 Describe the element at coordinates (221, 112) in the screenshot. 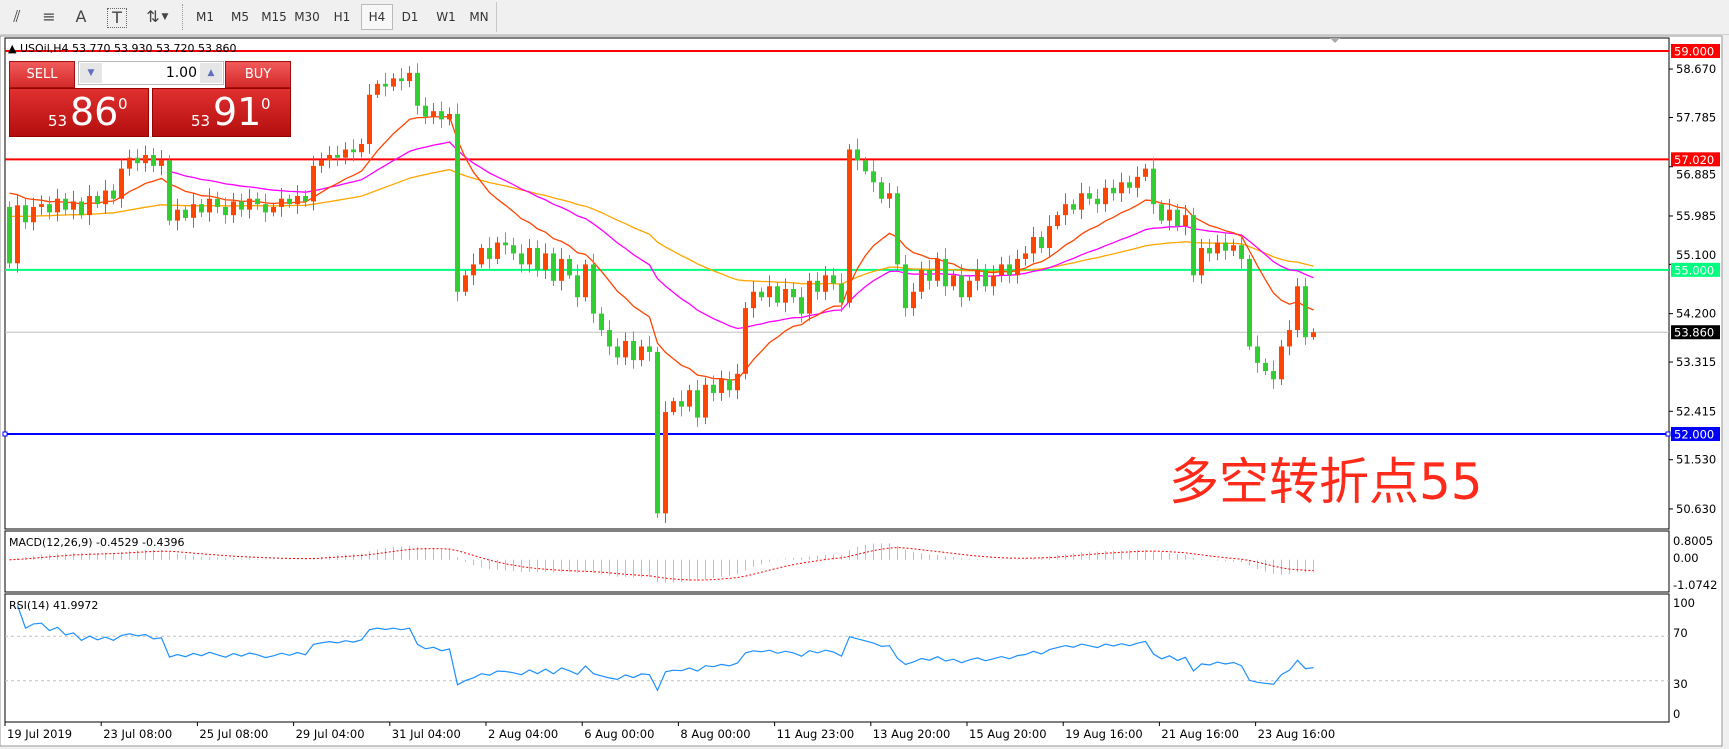

I see `buy-price-button: 53 91 0` at that location.